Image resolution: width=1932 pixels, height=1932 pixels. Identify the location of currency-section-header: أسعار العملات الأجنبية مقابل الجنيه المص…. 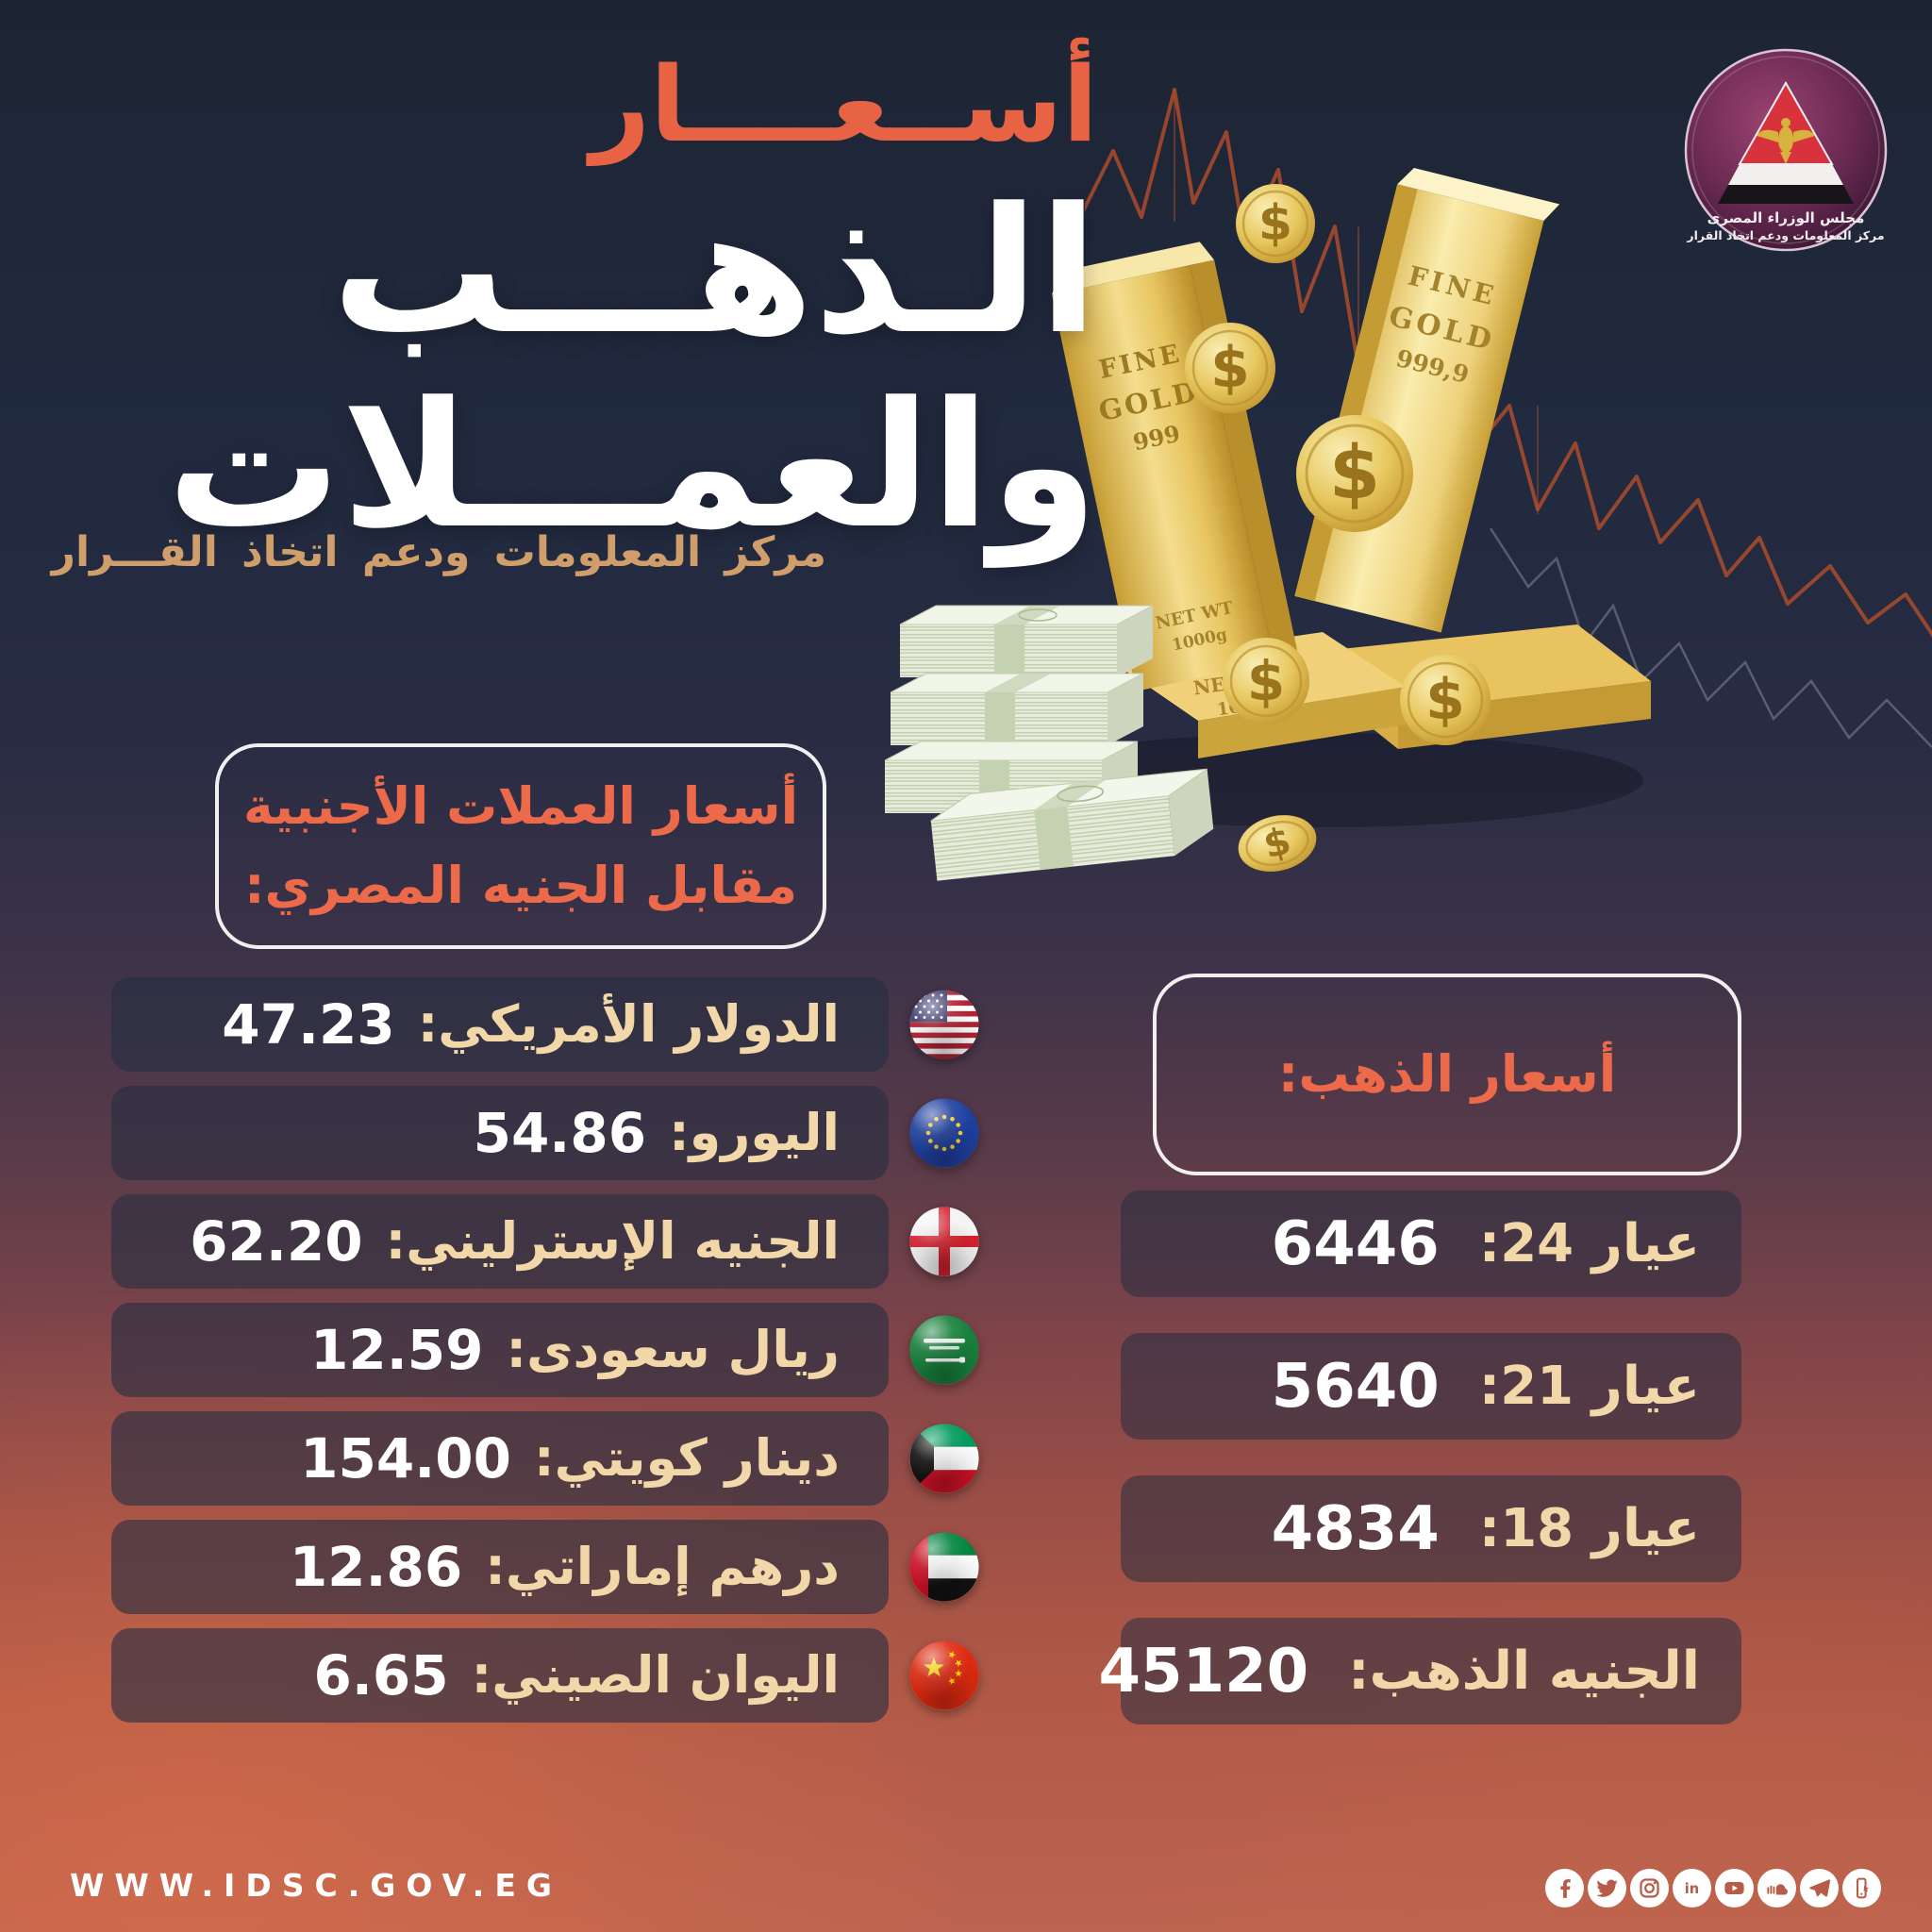
(520, 846).